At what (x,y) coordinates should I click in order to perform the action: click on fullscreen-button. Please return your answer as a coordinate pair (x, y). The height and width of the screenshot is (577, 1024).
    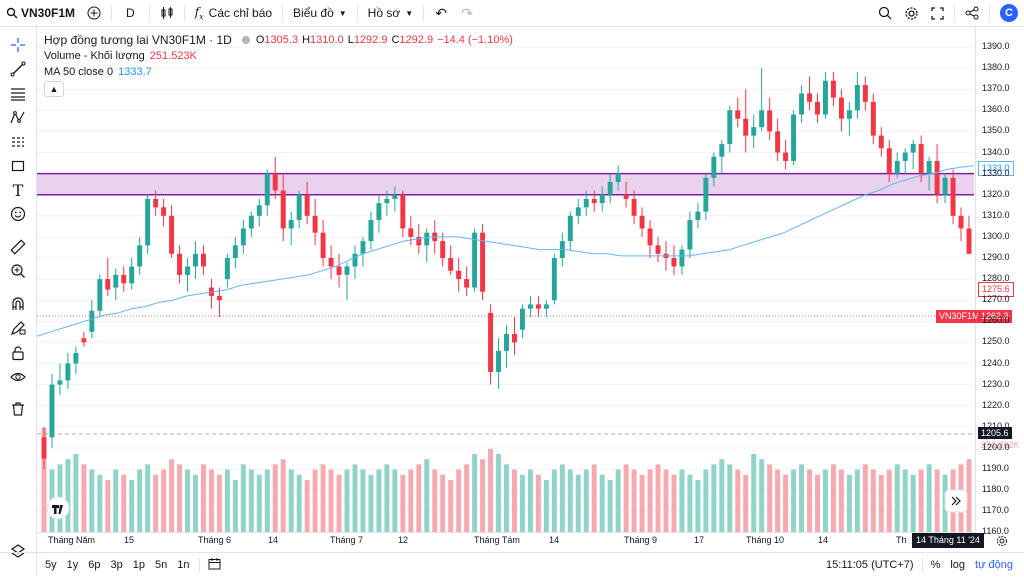
    Looking at the image, I should click on (937, 13).